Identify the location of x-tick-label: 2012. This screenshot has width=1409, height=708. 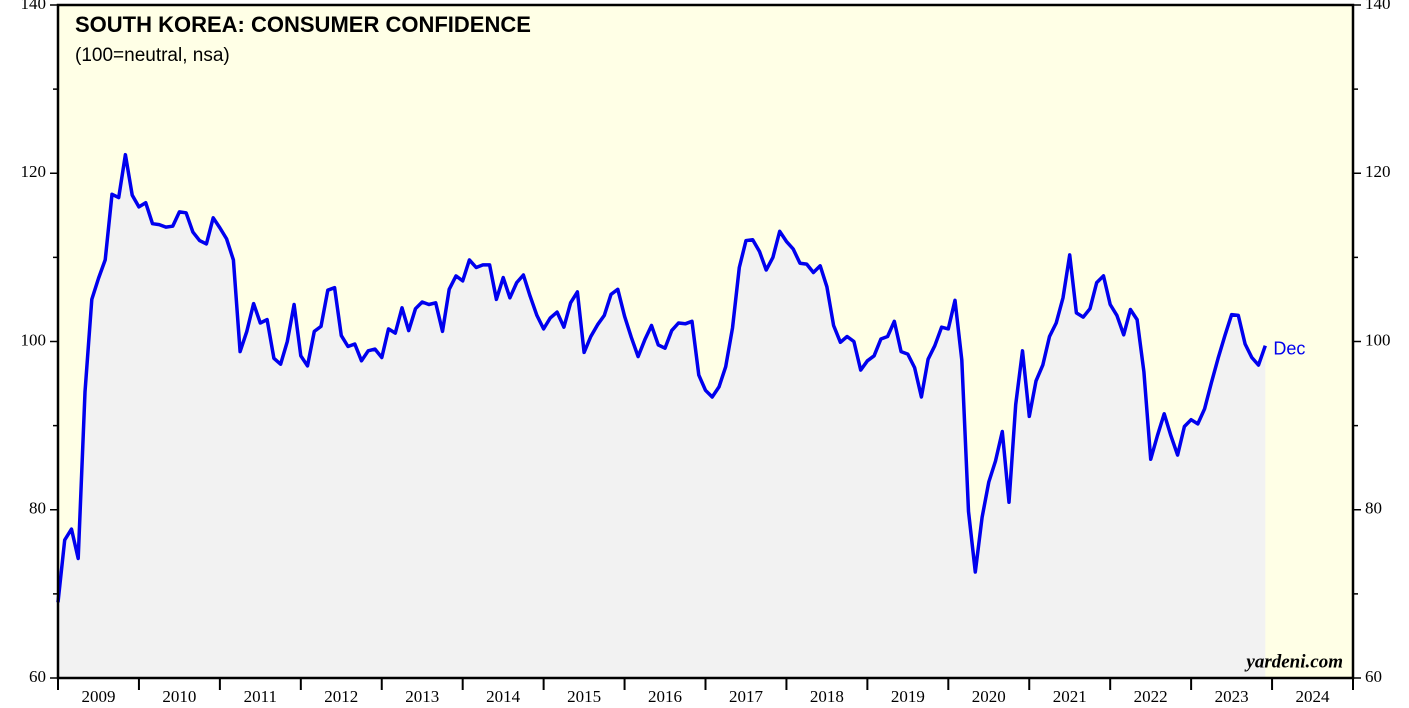
(341, 696).